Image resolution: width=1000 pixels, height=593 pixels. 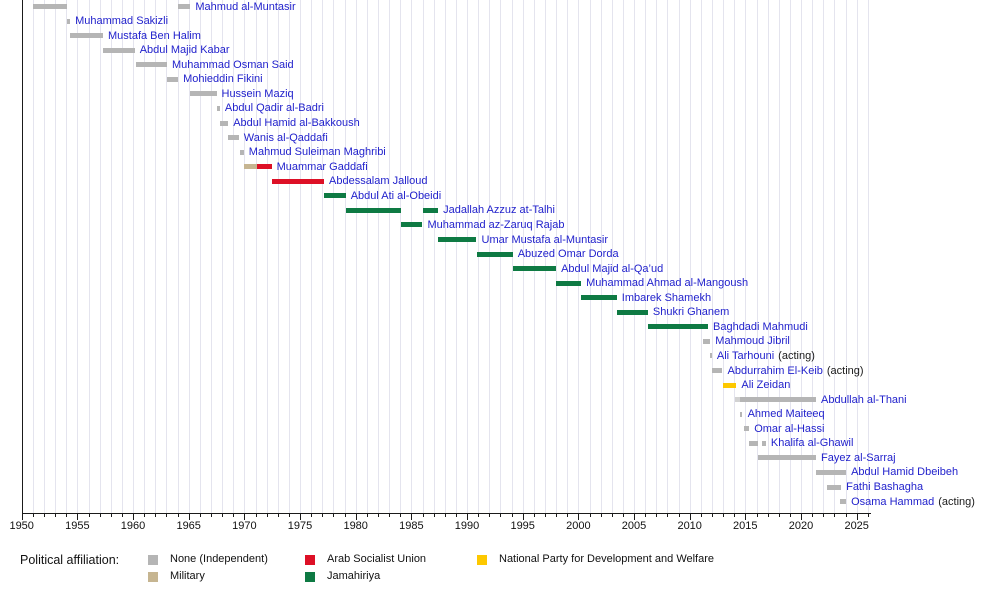 I want to click on pm-name-link: Khalifa al-Ghawil, so click(x=812, y=443).